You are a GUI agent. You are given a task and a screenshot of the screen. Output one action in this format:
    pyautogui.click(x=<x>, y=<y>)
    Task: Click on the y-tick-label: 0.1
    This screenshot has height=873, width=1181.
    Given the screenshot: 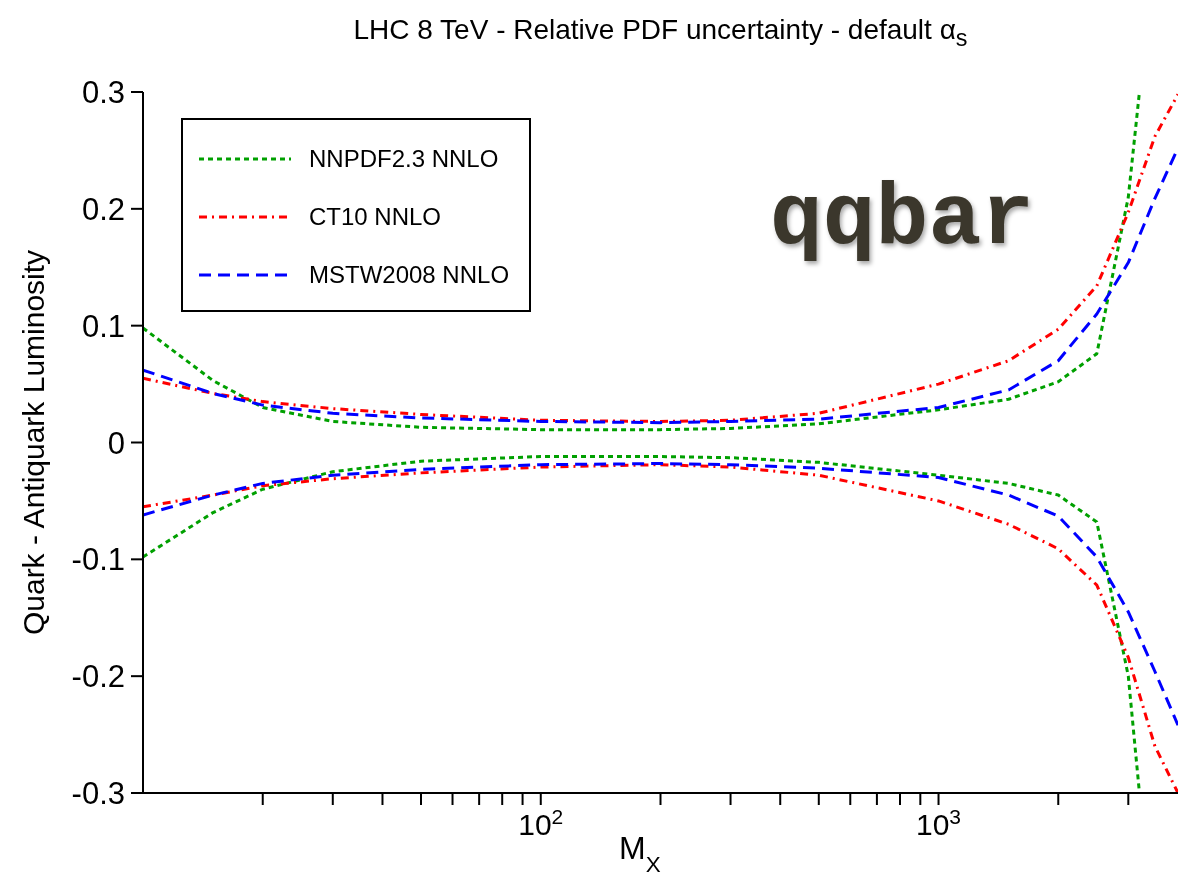 What is the action you would take?
    pyautogui.click(x=103, y=326)
    